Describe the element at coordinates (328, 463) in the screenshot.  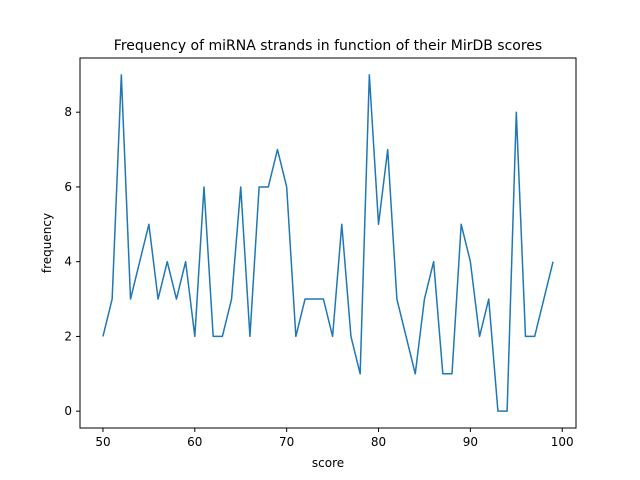
I see `x-axis-label: score` at that location.